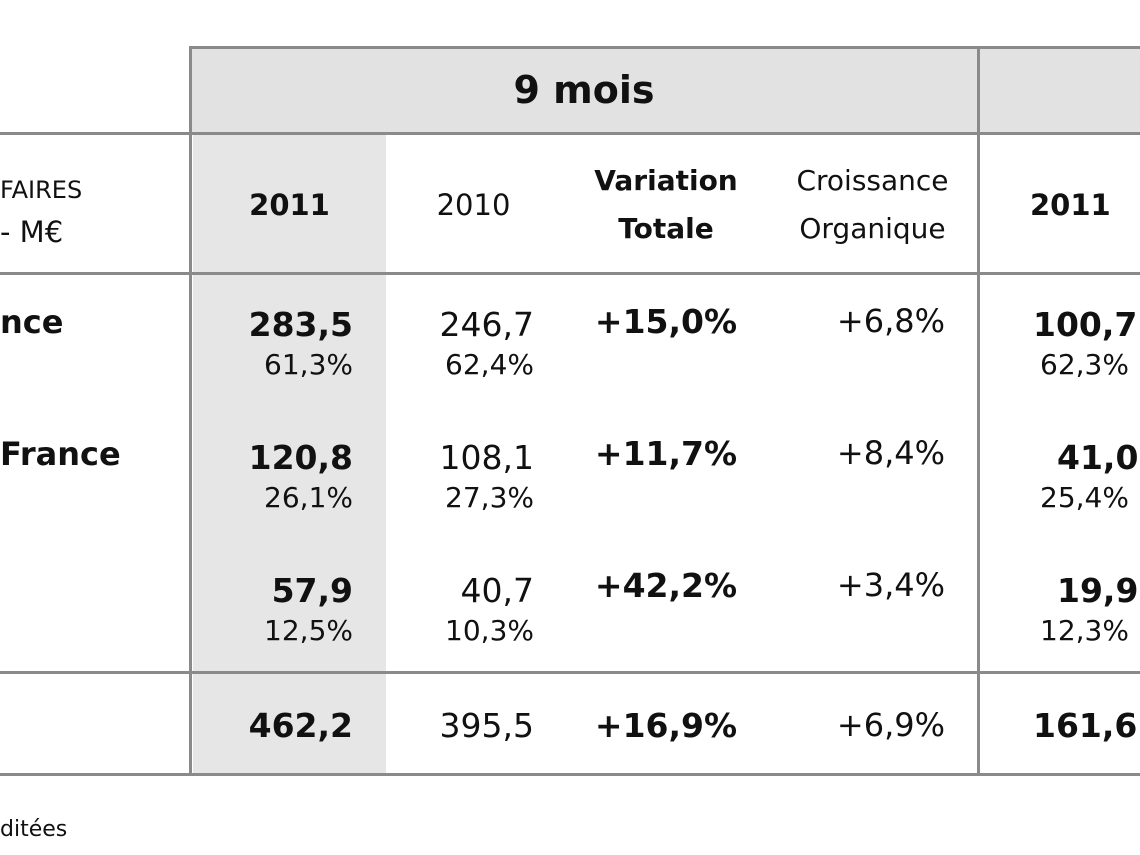  I want to click on header-divider, so click(570, 133).